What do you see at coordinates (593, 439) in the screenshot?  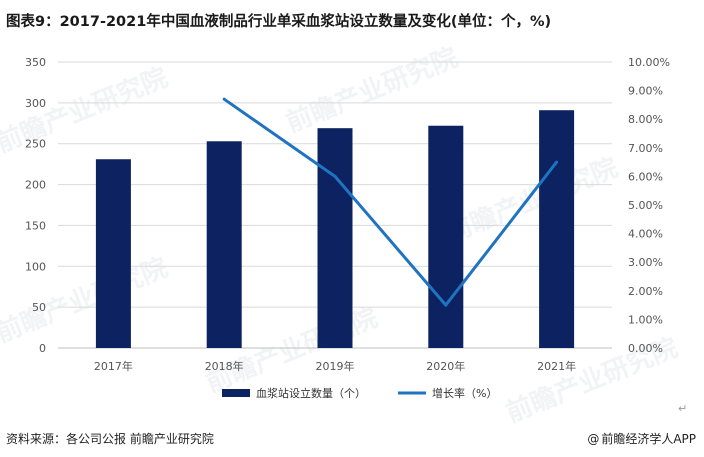 I see `brand-logo-icon: @` at bounding box center [593, 439].